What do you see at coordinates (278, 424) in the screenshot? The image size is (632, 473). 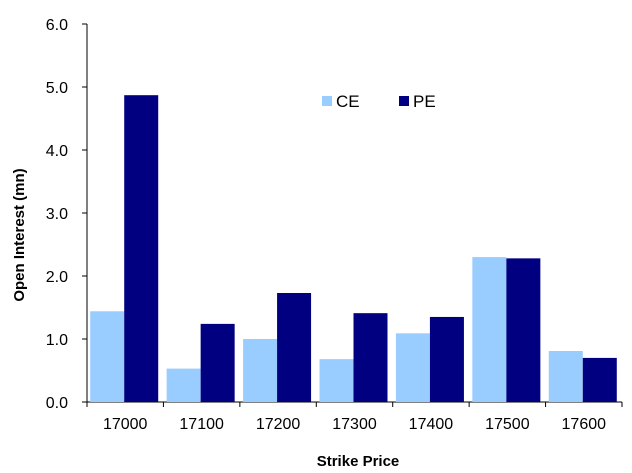 I see `x-tick-label: 17200` at bounding box center [278, 424].